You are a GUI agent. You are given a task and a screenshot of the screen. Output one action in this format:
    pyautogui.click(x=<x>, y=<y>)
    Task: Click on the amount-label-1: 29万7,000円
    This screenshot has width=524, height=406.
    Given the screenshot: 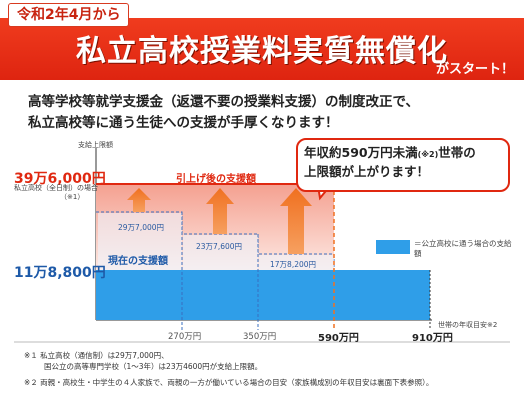 What is the action you would take?
    pyautogui.click(x=141, y=227)
    